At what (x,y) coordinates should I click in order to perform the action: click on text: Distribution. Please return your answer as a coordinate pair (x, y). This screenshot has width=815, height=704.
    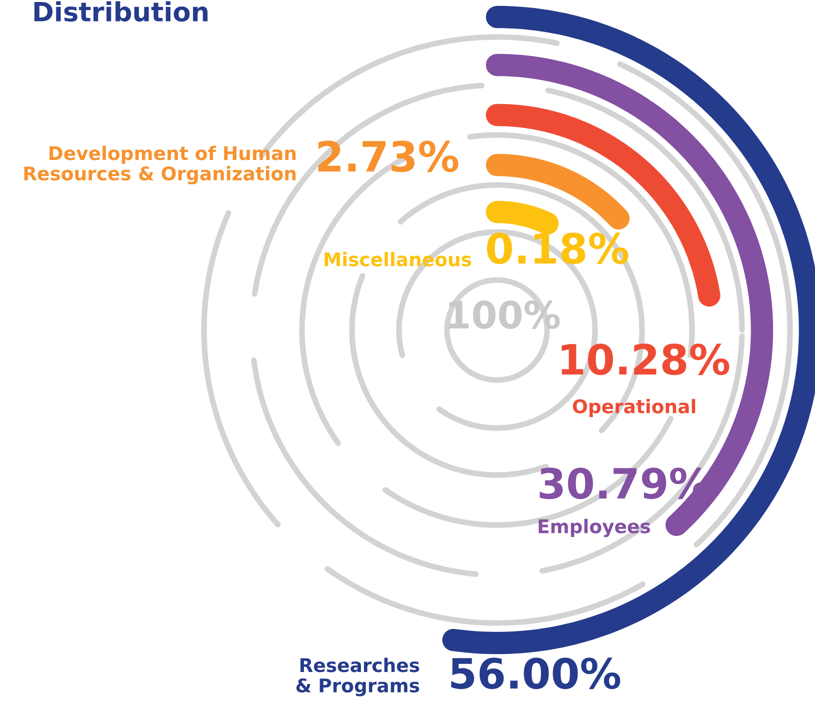
    Looking at the image, I should click on (121, 11).